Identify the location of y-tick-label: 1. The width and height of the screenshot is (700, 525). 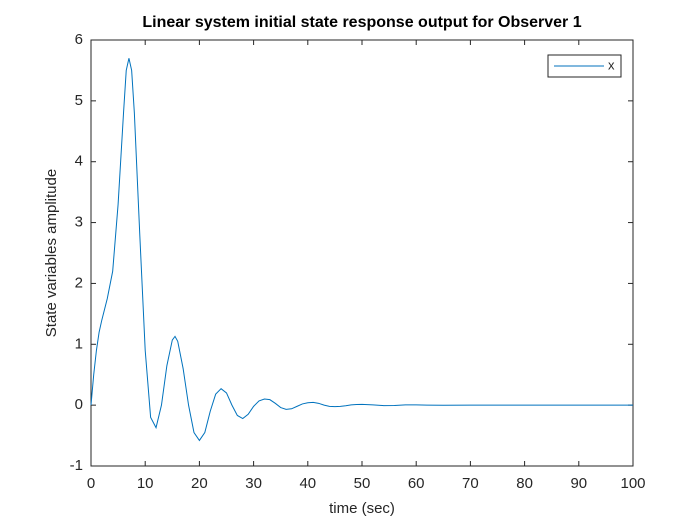
(79, 343).